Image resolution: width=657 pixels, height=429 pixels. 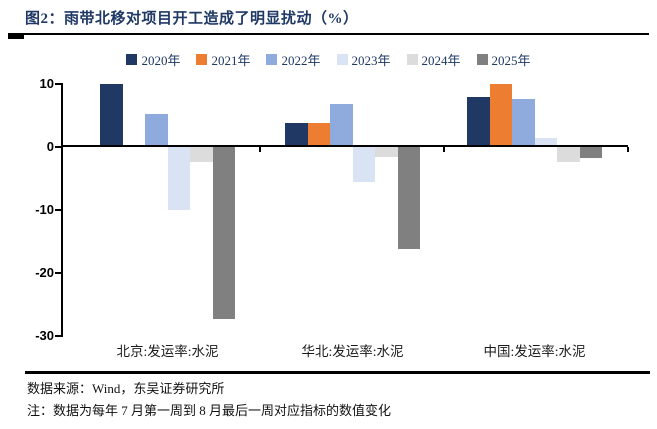 What do you see at coordinates (111, 115) in the screenshot?
I see `bar-2020-beijing` at bounding box center [111, 115].